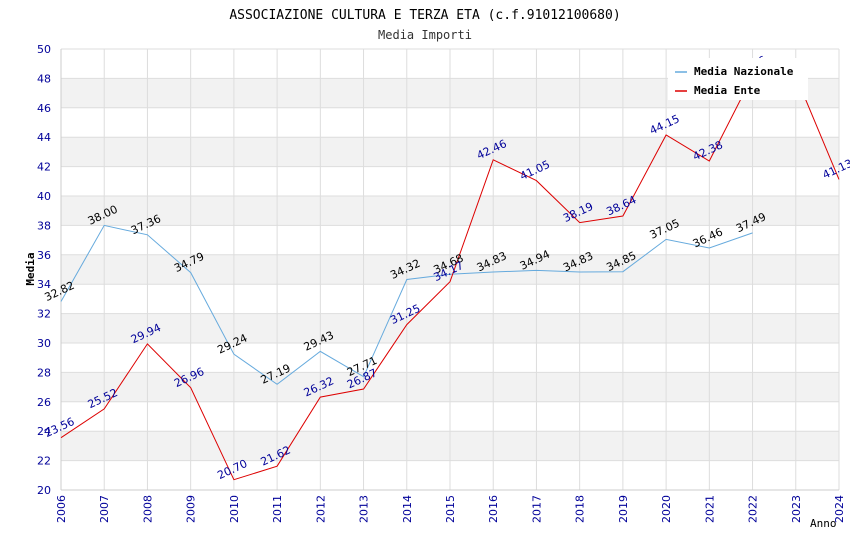  I want to click on x-tick-label: 2010, so click(234, 509).